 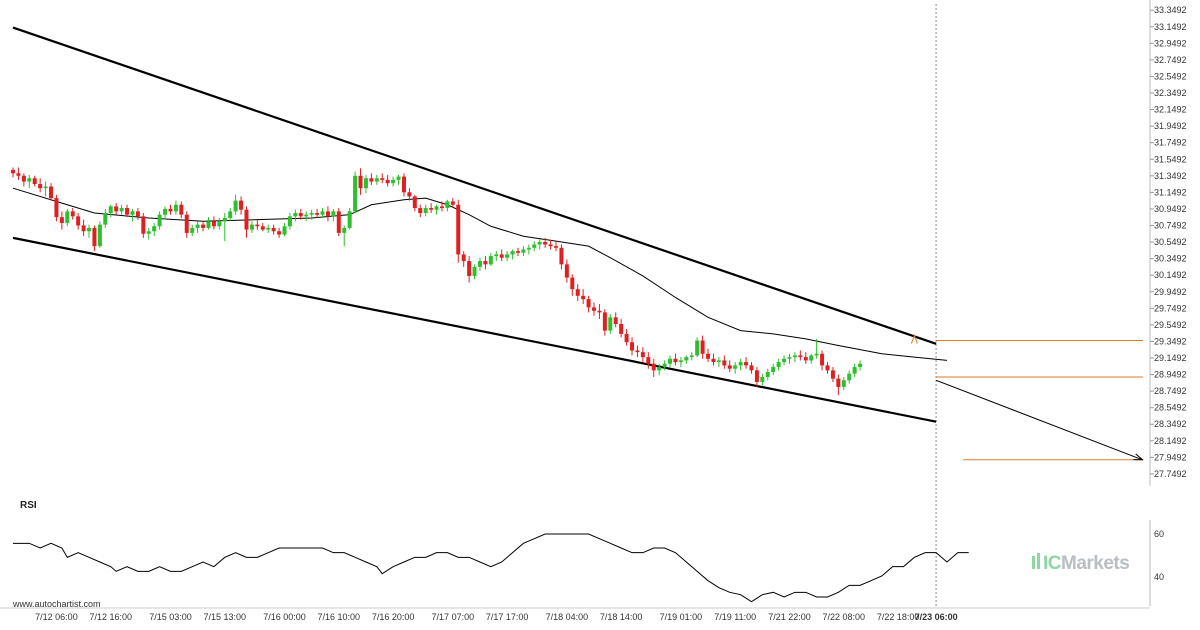 I want to click on time-tick-label: 7/12 06:00, so click(x=56, y=617).